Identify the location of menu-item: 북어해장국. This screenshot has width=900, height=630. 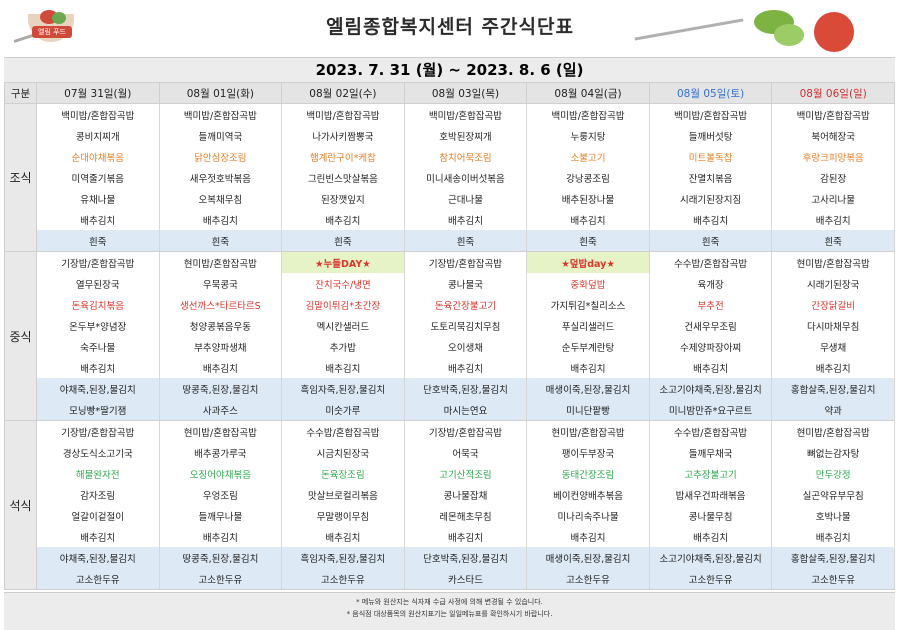
(833, 135).